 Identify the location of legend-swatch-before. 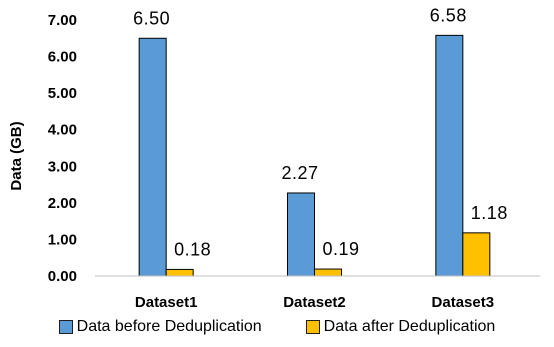
(65, 327).